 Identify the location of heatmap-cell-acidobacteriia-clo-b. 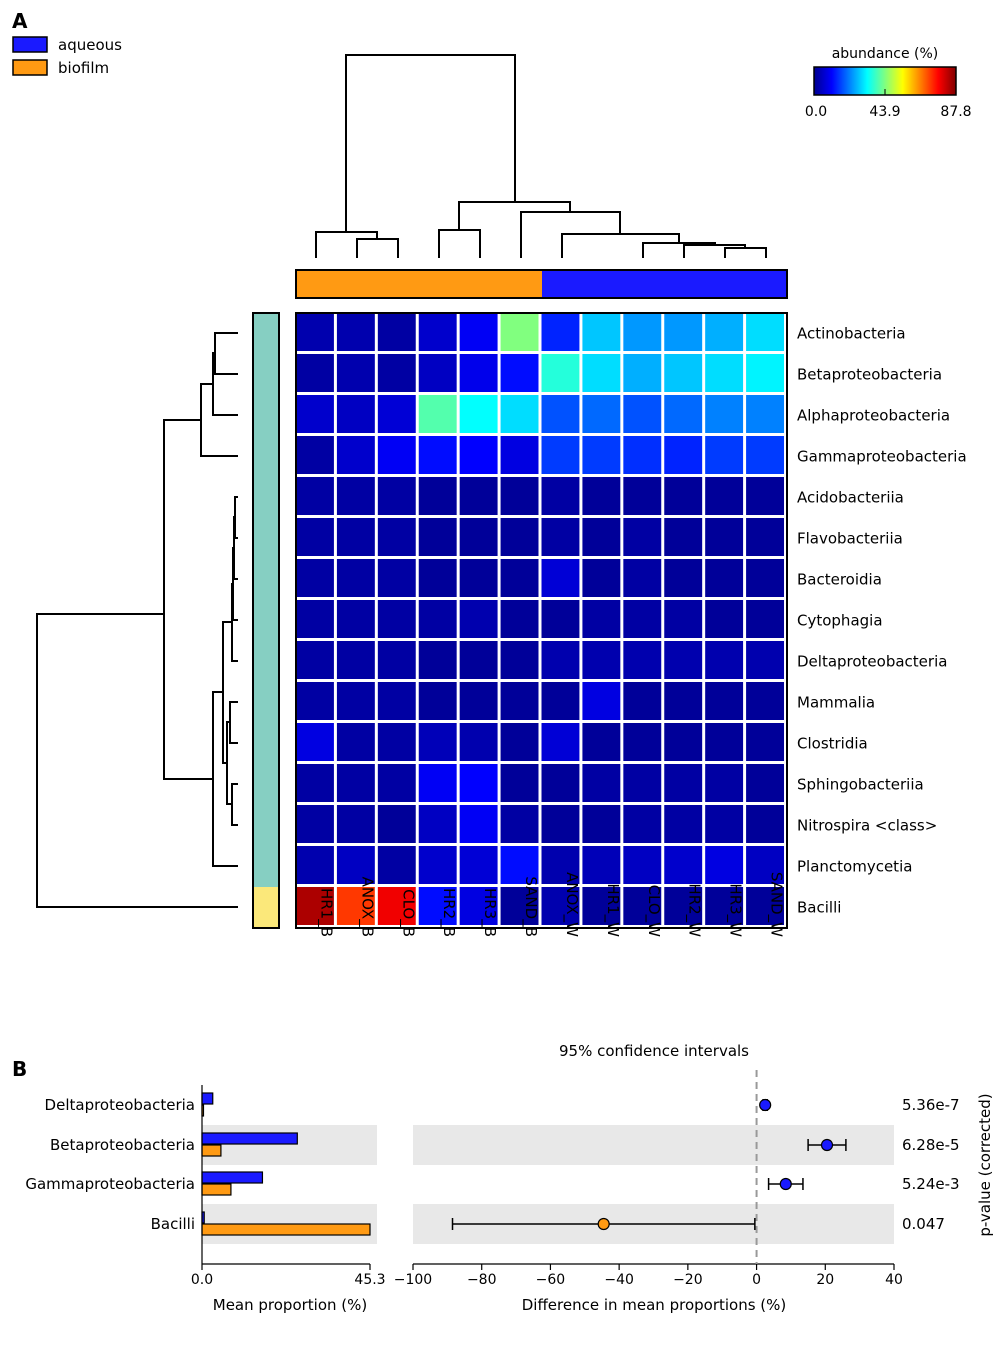
(396, 496).